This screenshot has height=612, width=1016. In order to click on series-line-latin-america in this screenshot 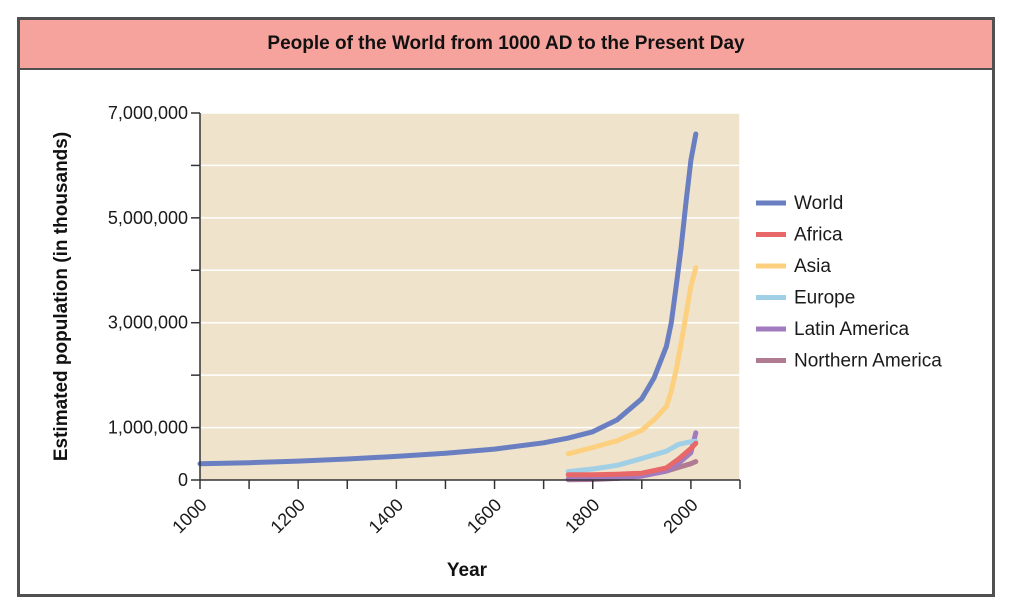, I will do `click(632, 456)`.